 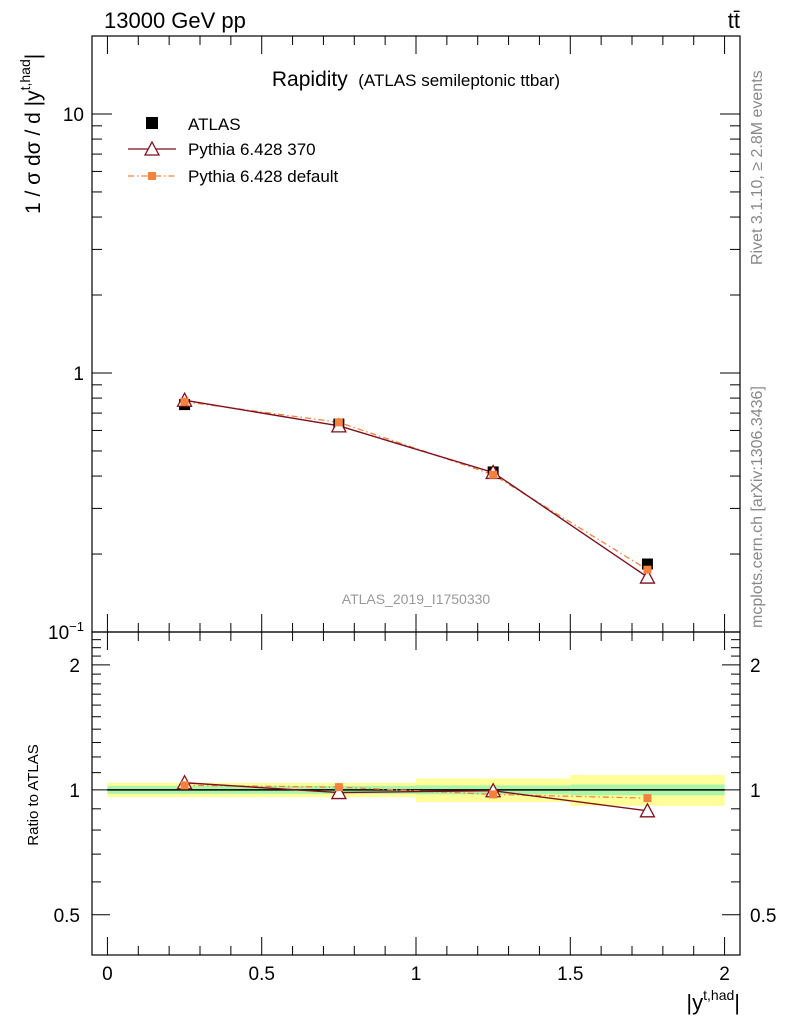 I want to click on legend-label-pythia-default: Pythia 6.428 default, so click(x=263, y=176).